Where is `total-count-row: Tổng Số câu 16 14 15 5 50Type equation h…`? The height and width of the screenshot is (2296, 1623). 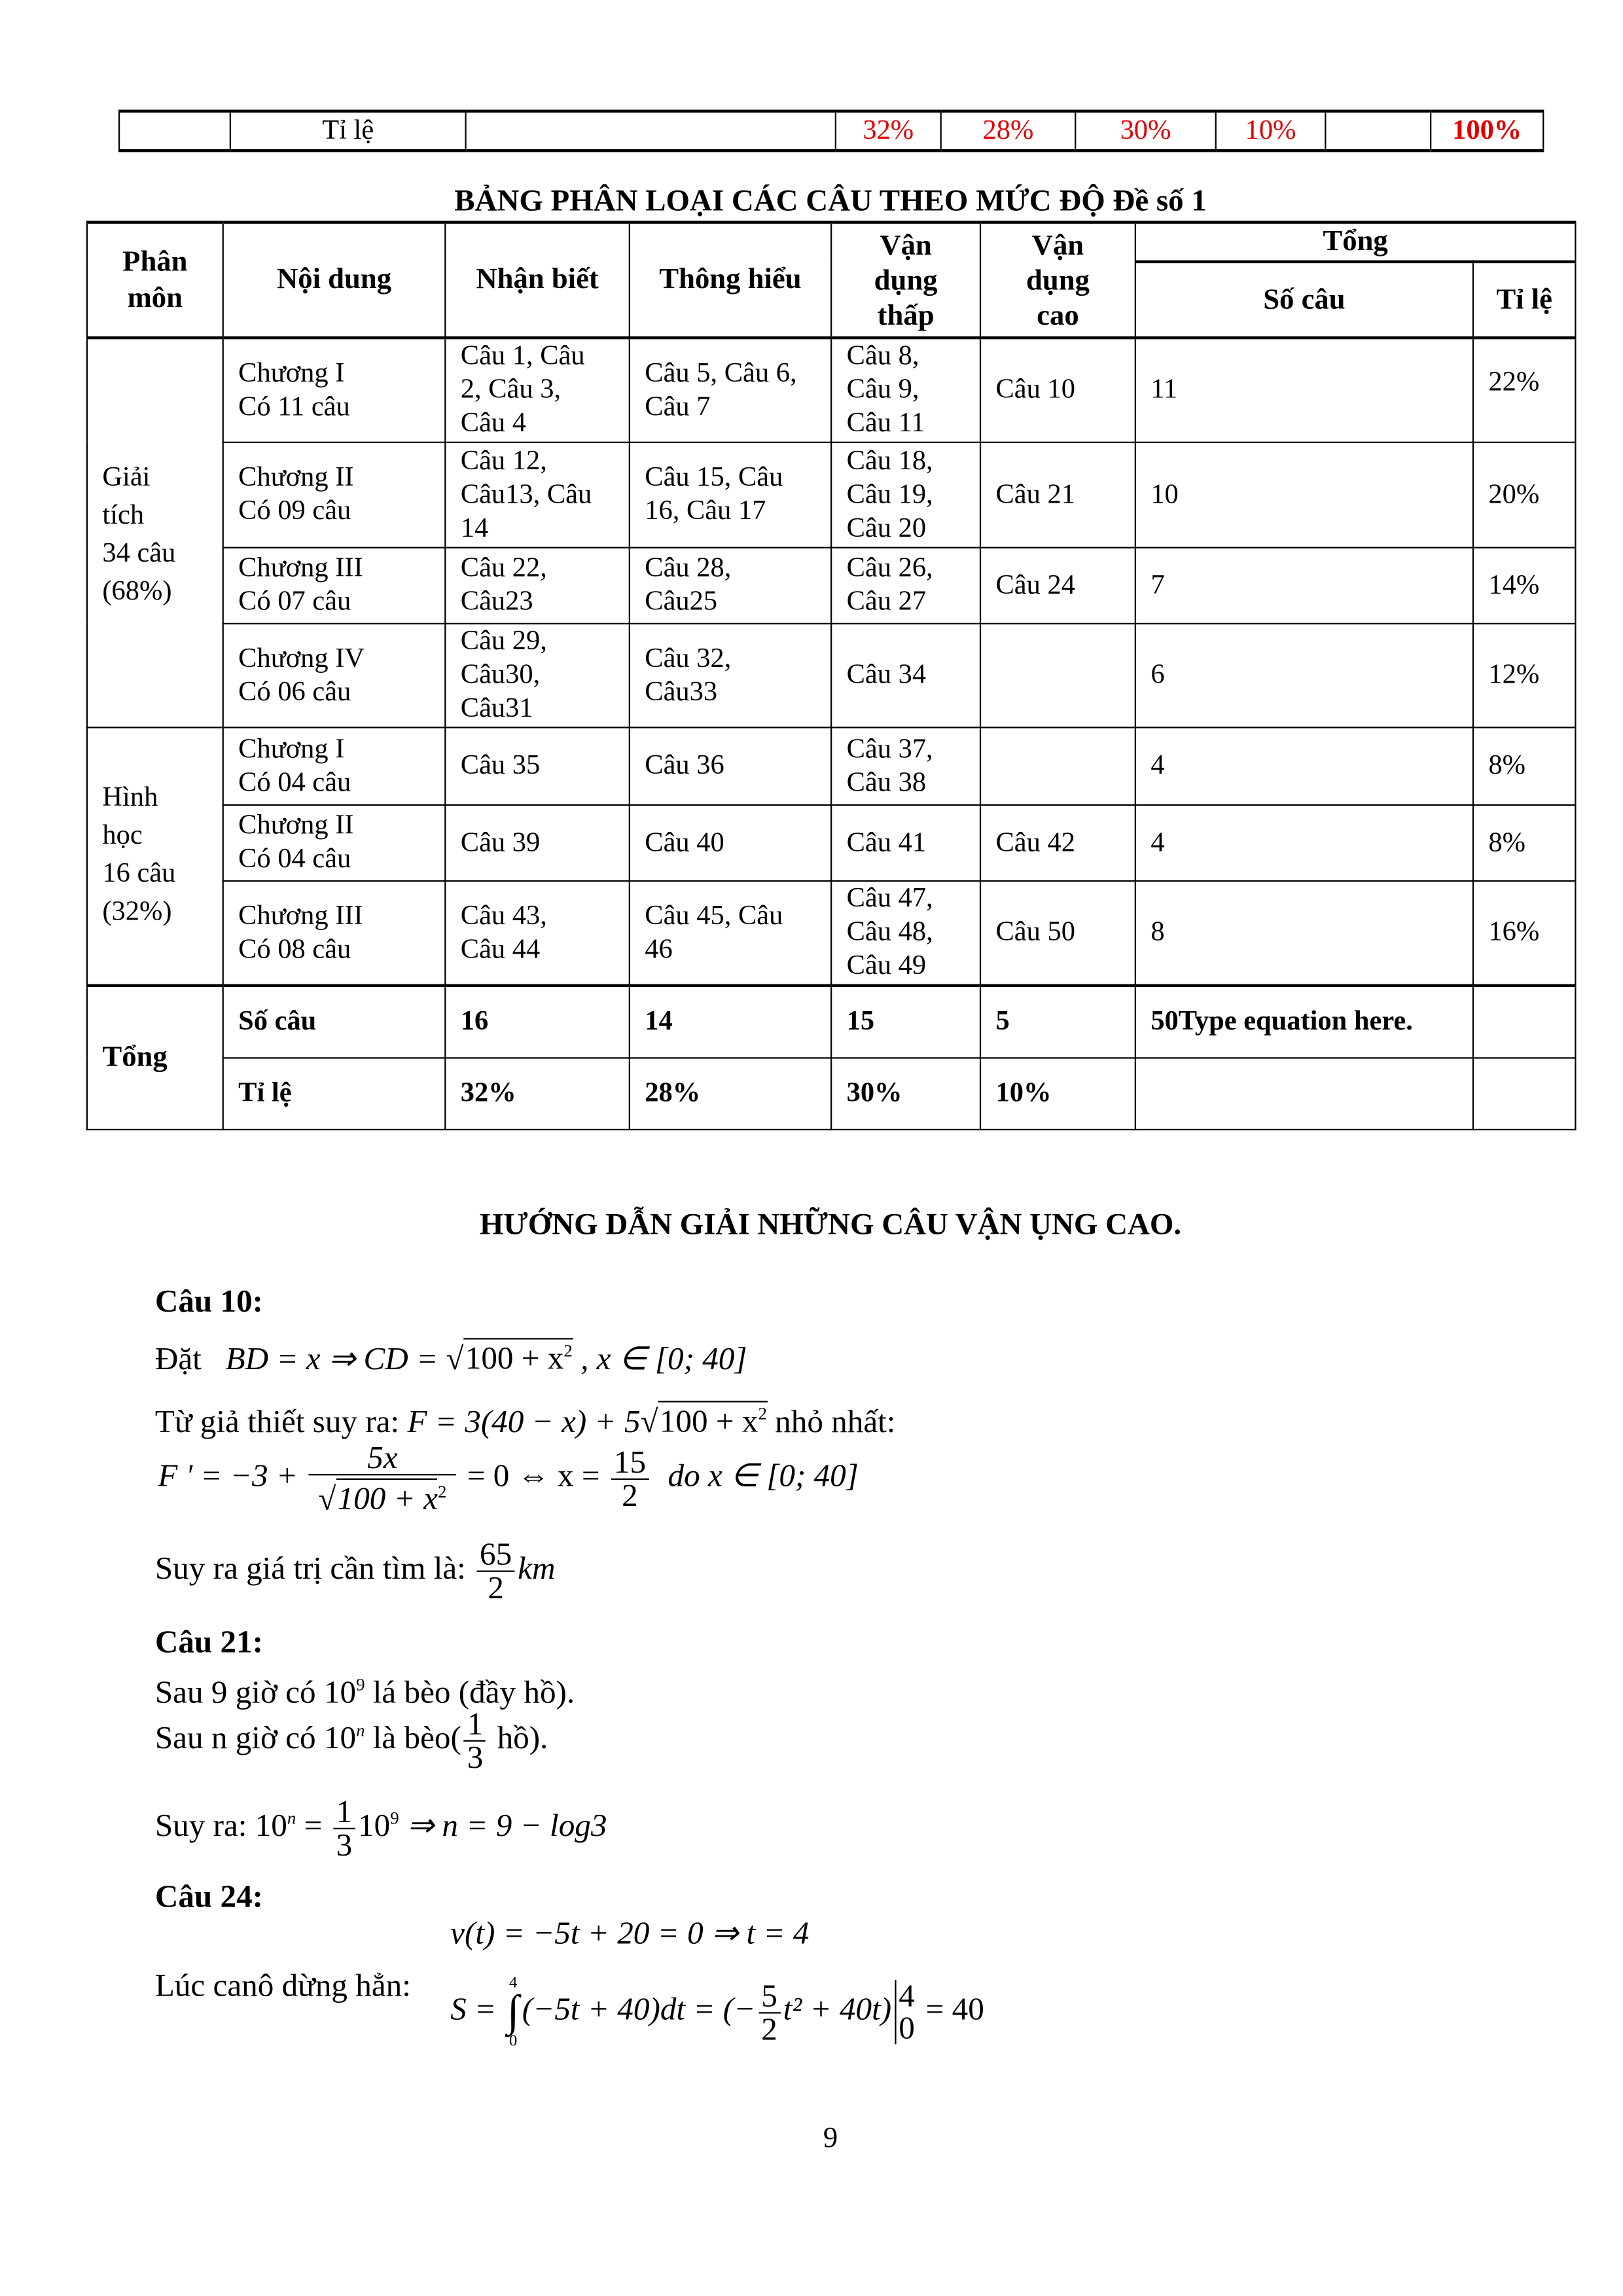 total-count-row: Tổng Số câu 16 14 15 5 50Type equation h… is located at coordinates (832, 1057).